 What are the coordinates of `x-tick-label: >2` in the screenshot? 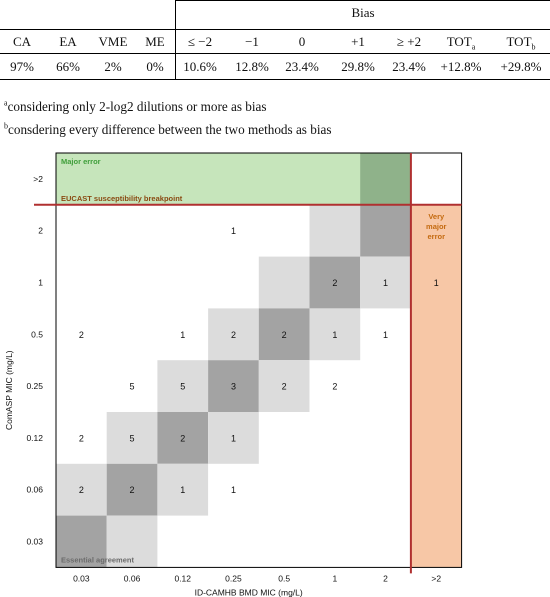 It's located at (436, 578).